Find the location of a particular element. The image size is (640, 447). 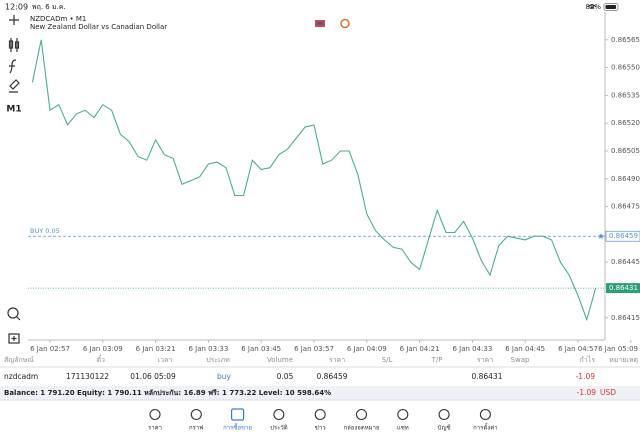

currency: USD is located at coordinates (608, 392).